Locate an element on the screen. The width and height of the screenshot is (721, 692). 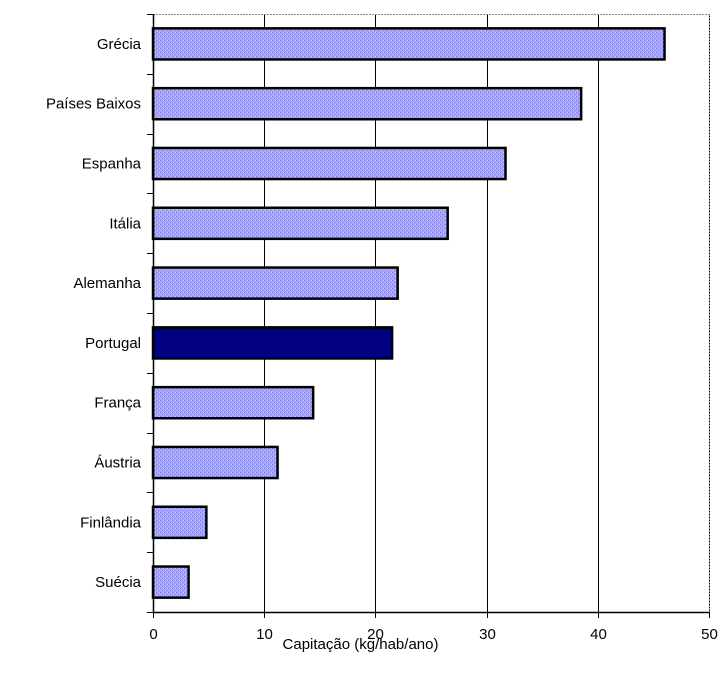
category-label: Países Baixos is located at coordinates (93, 104).